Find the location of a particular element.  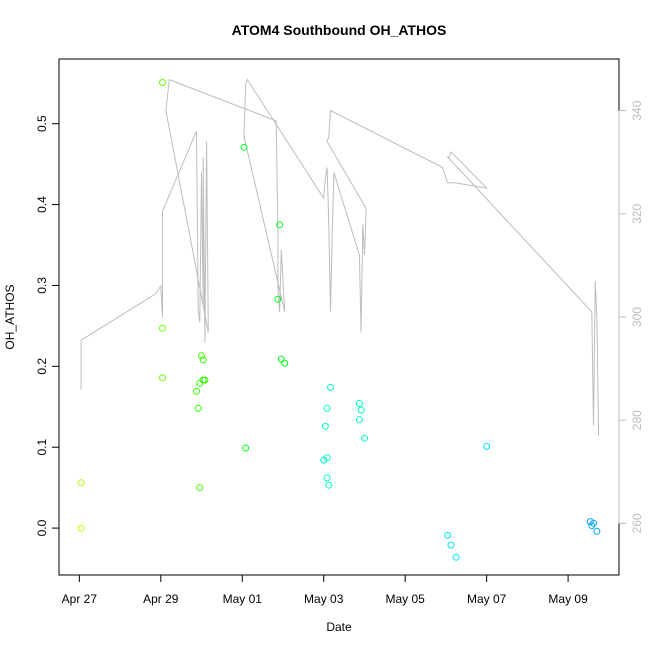

y2-axis: 260 280 300 320 340 is located at coordinates (631, 316).